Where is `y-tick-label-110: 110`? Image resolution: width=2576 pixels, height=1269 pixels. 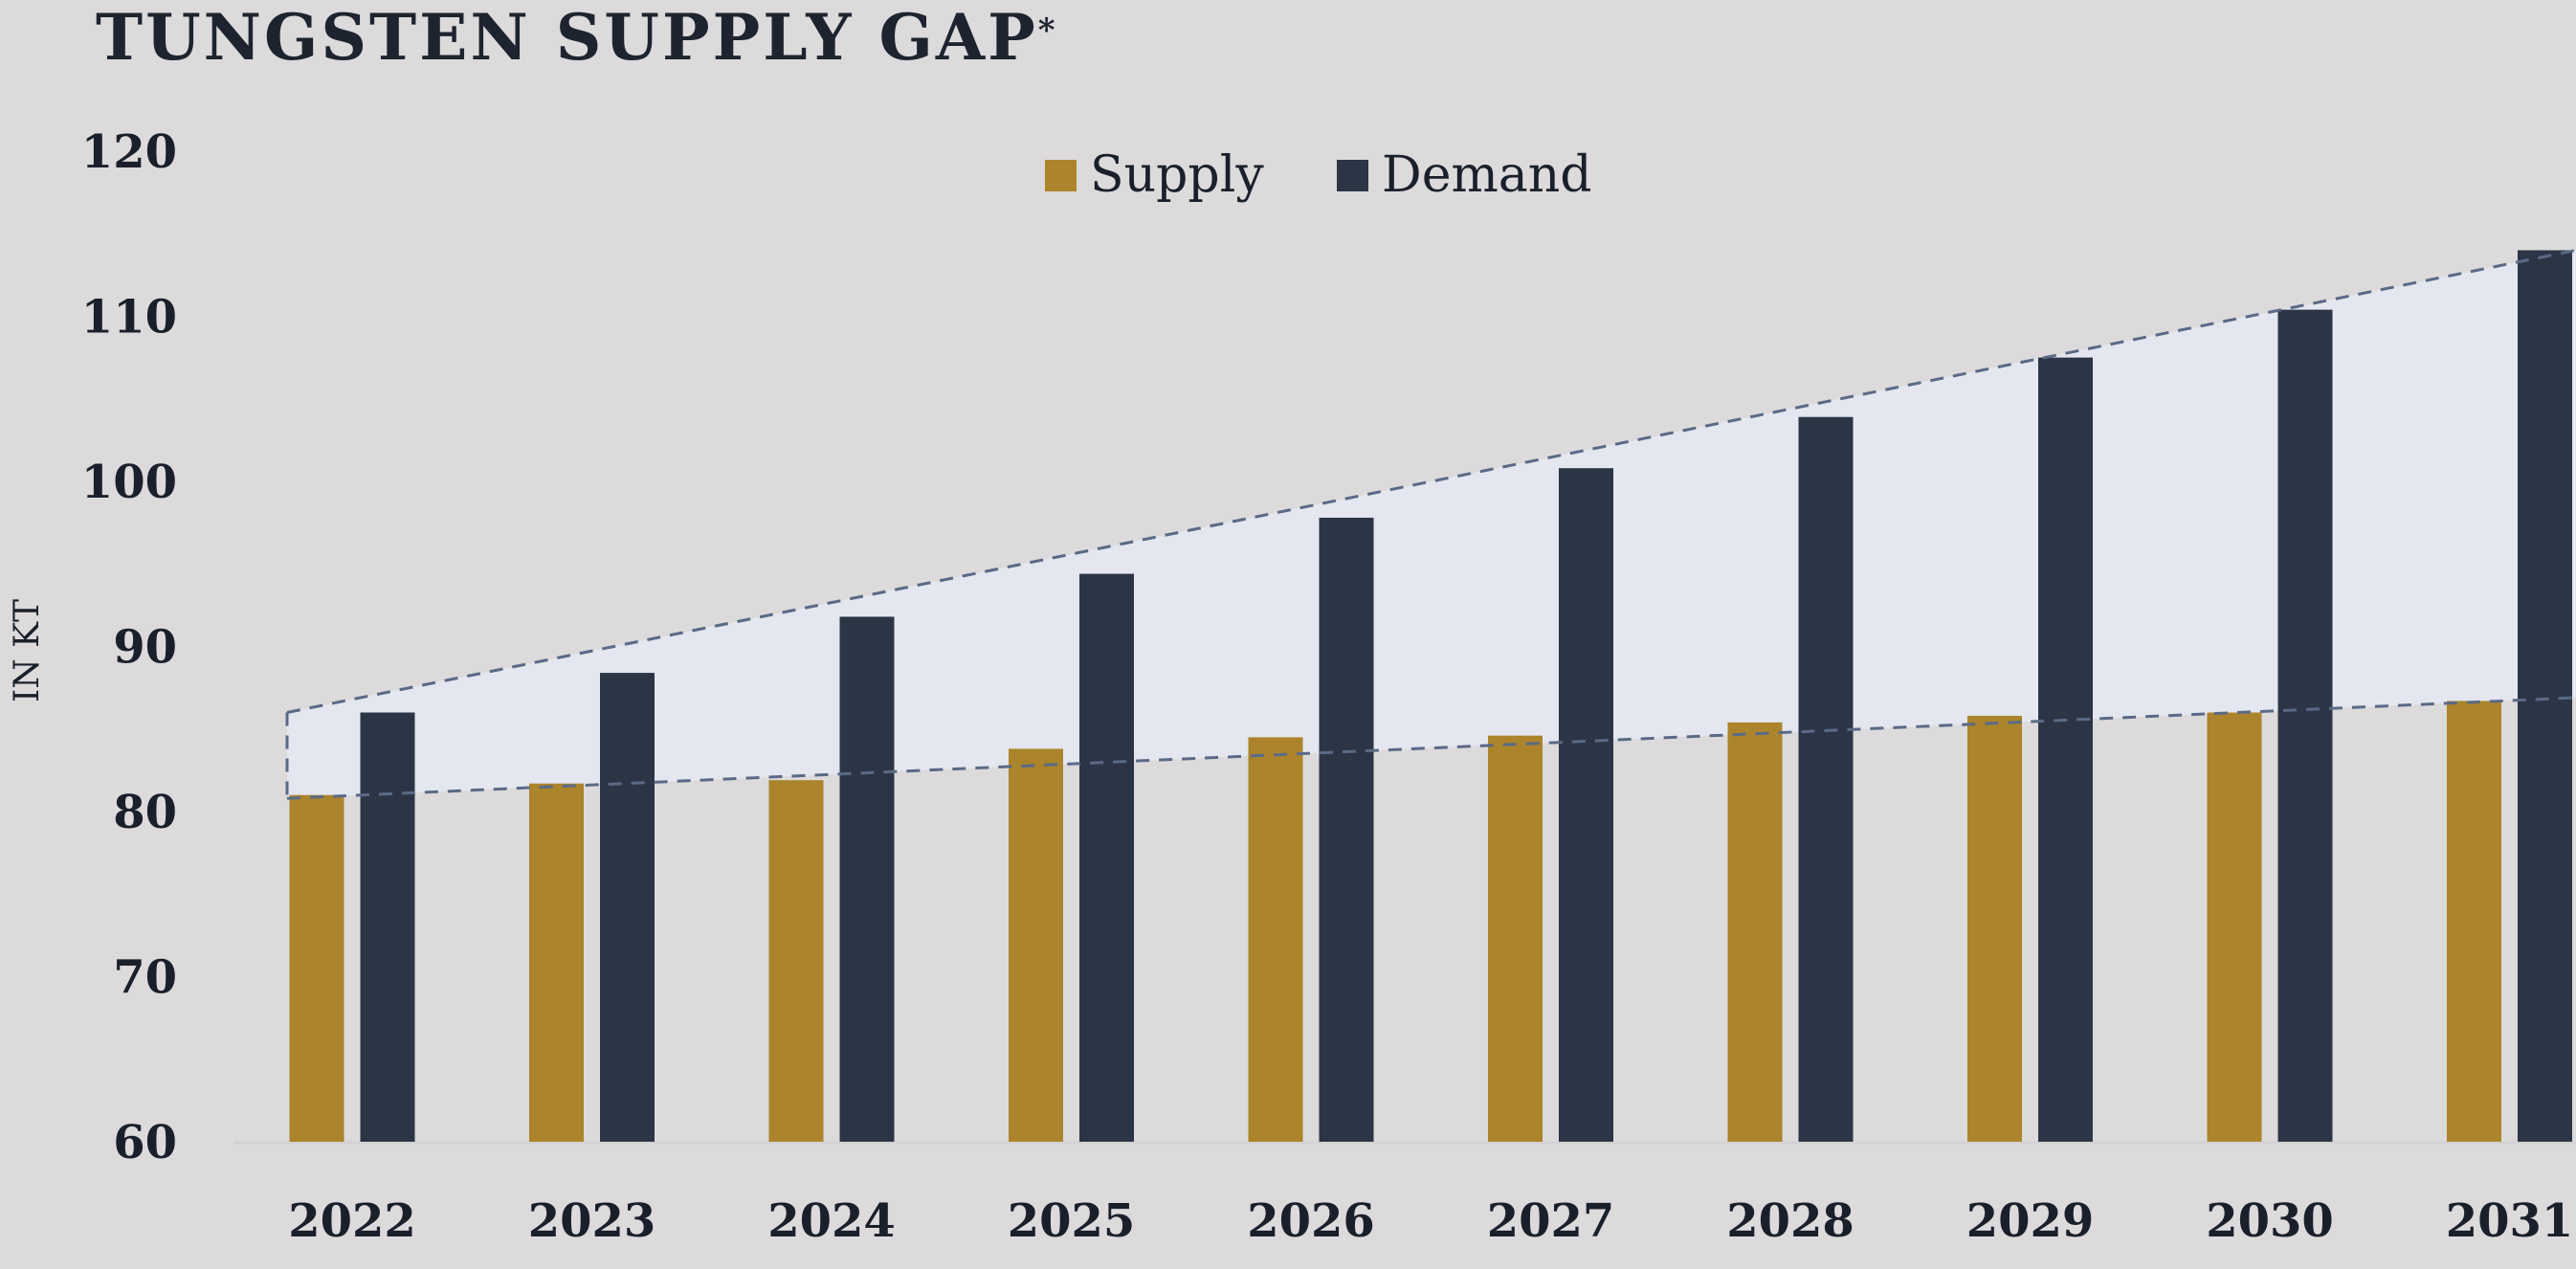
y-tick-label-110: 110 is located at coordinates (129, 318).